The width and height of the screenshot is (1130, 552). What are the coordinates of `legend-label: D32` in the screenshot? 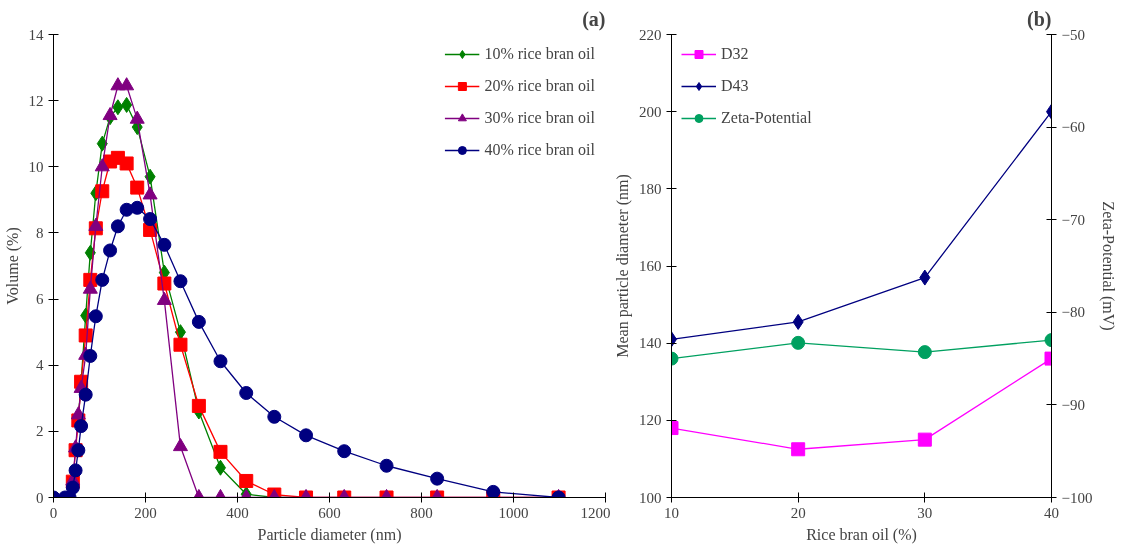 It's located at (735, 54).